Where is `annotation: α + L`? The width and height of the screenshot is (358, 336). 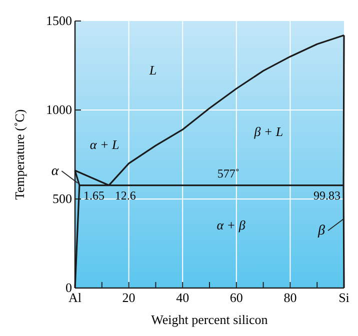
annotation: α + L is located at coordinates (105, 144).